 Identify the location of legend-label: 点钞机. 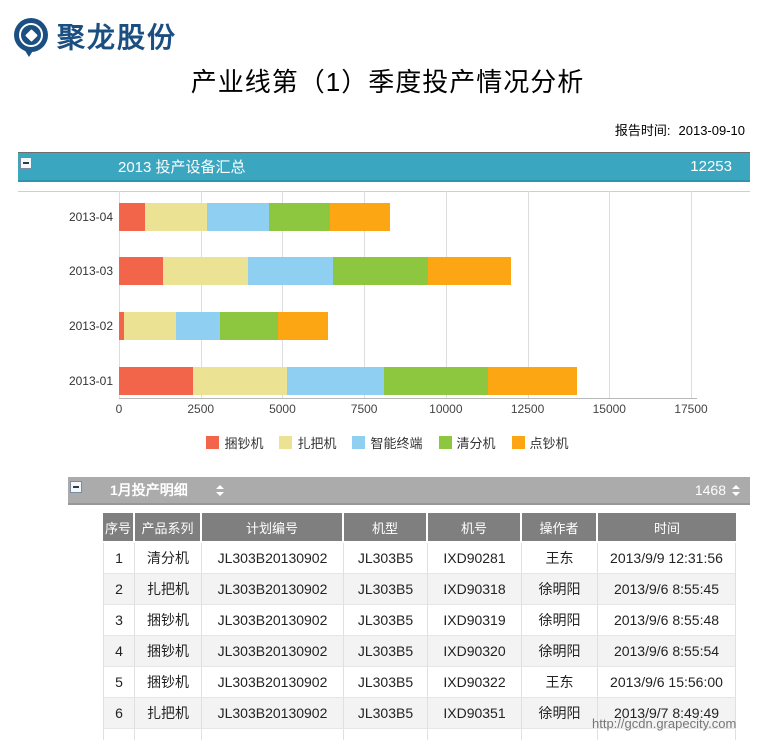
(549, 443).